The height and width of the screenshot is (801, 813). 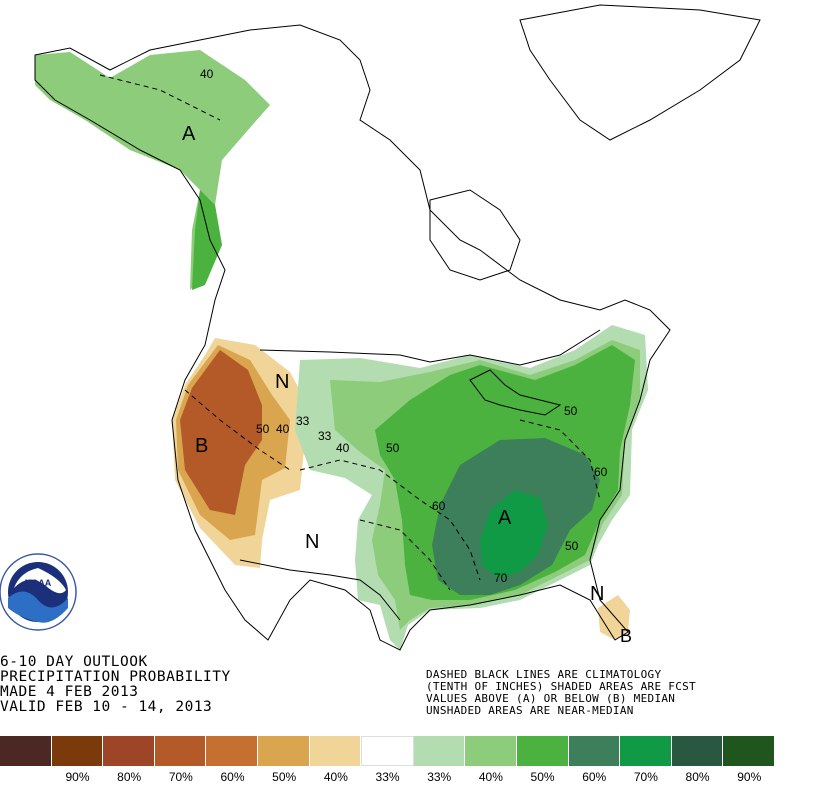 What do you see at coordinates (325, 436) in the screenshot?
I see `west-33b-label: 33` at bounding box center [325, 436].